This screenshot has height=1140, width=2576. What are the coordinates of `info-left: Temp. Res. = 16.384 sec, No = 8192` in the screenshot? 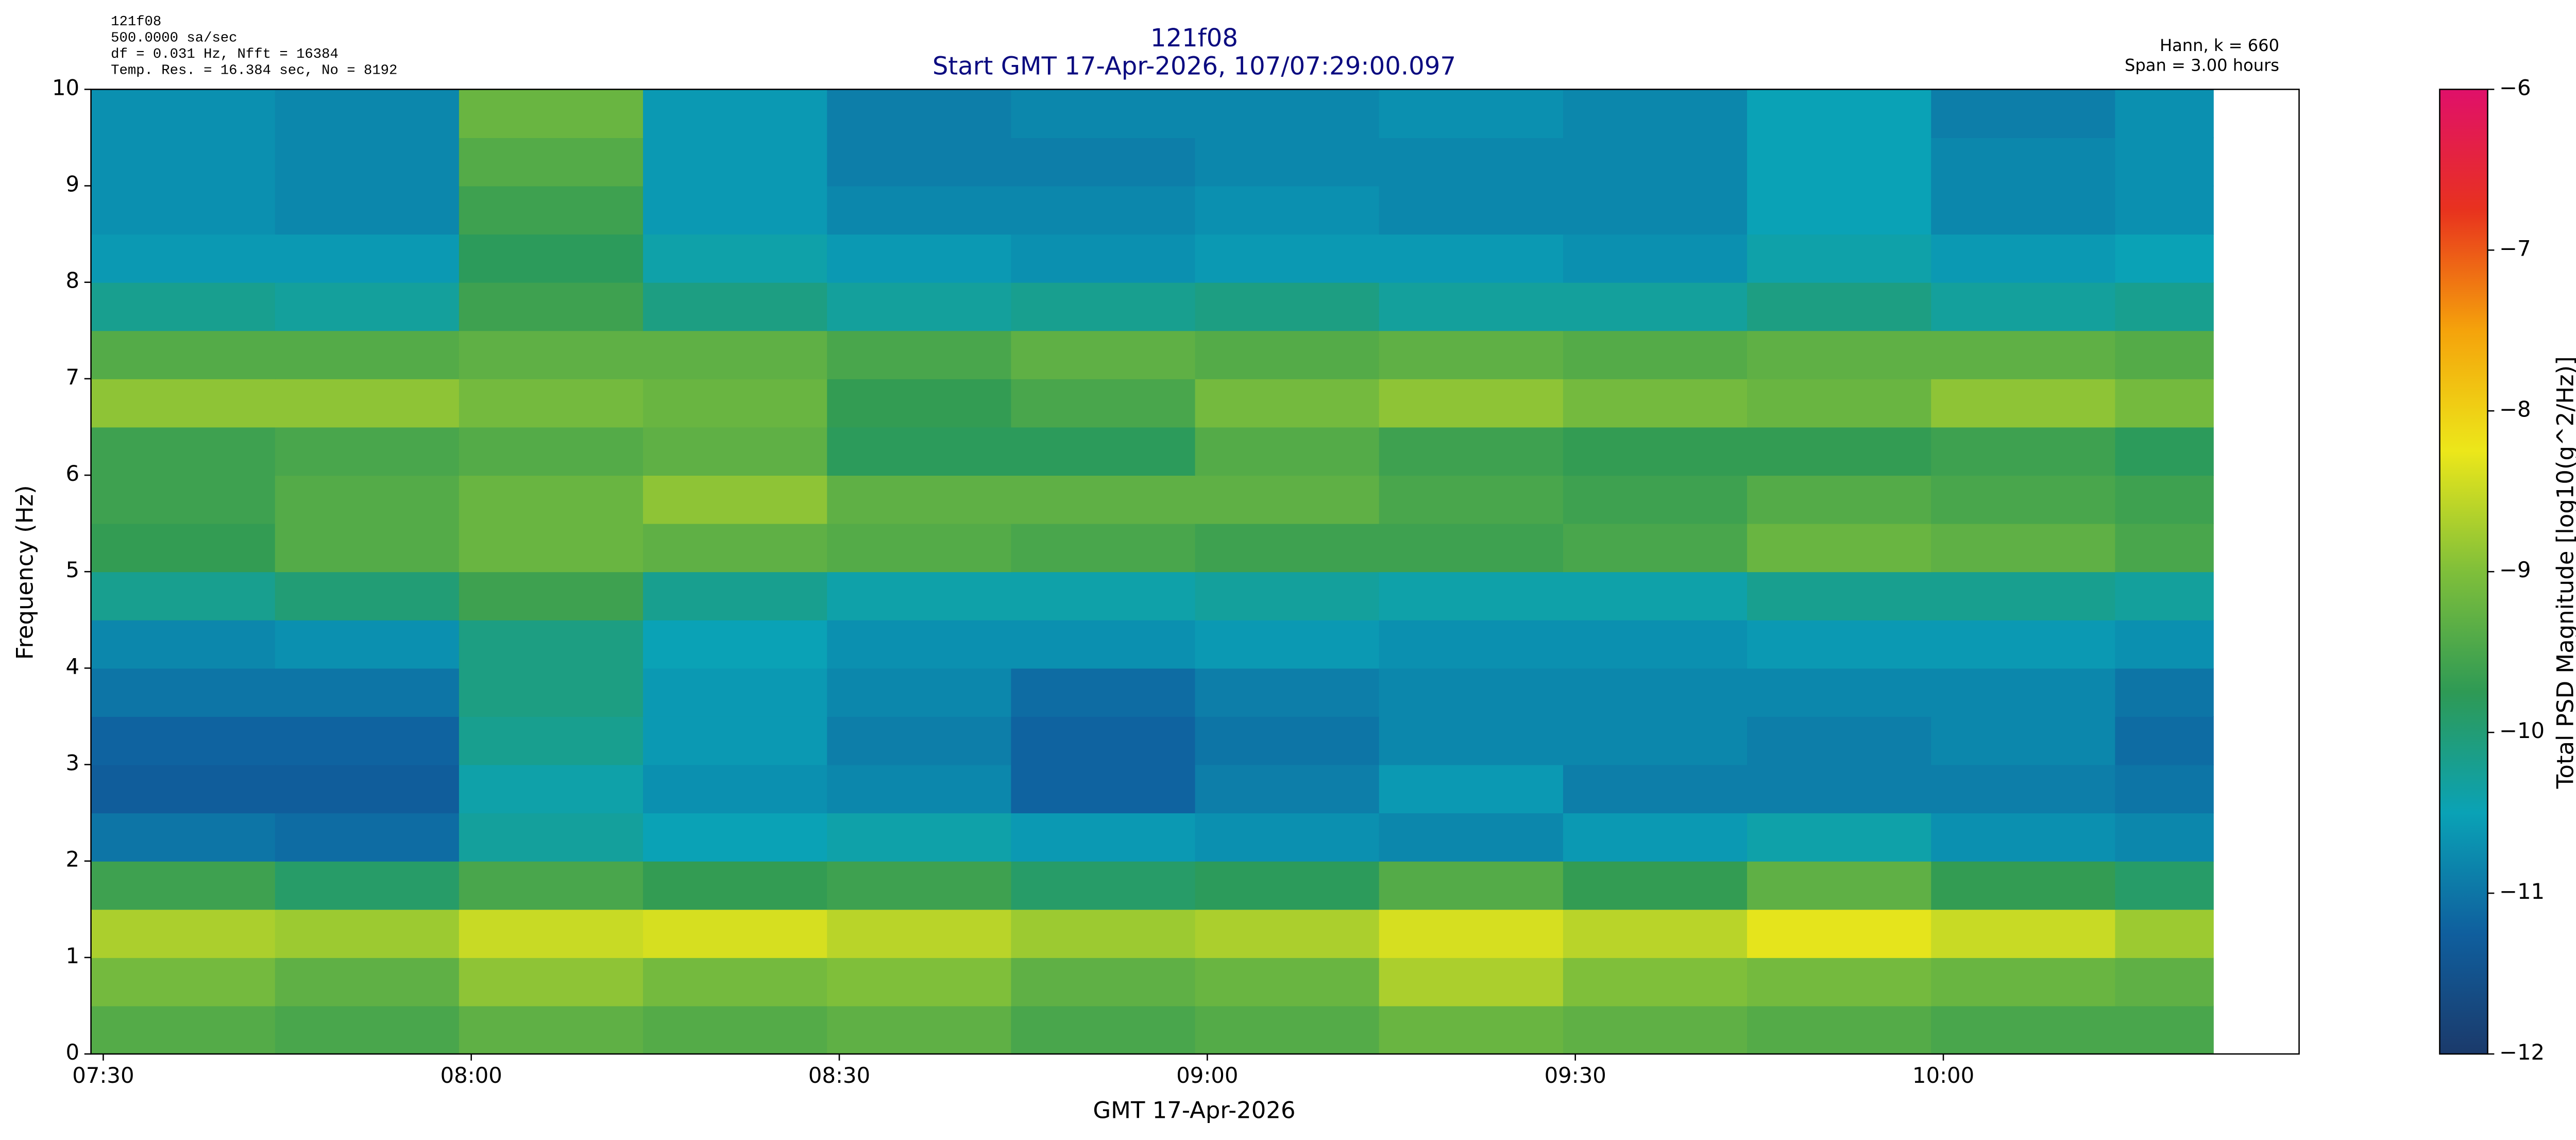 It's located at (254, 70).